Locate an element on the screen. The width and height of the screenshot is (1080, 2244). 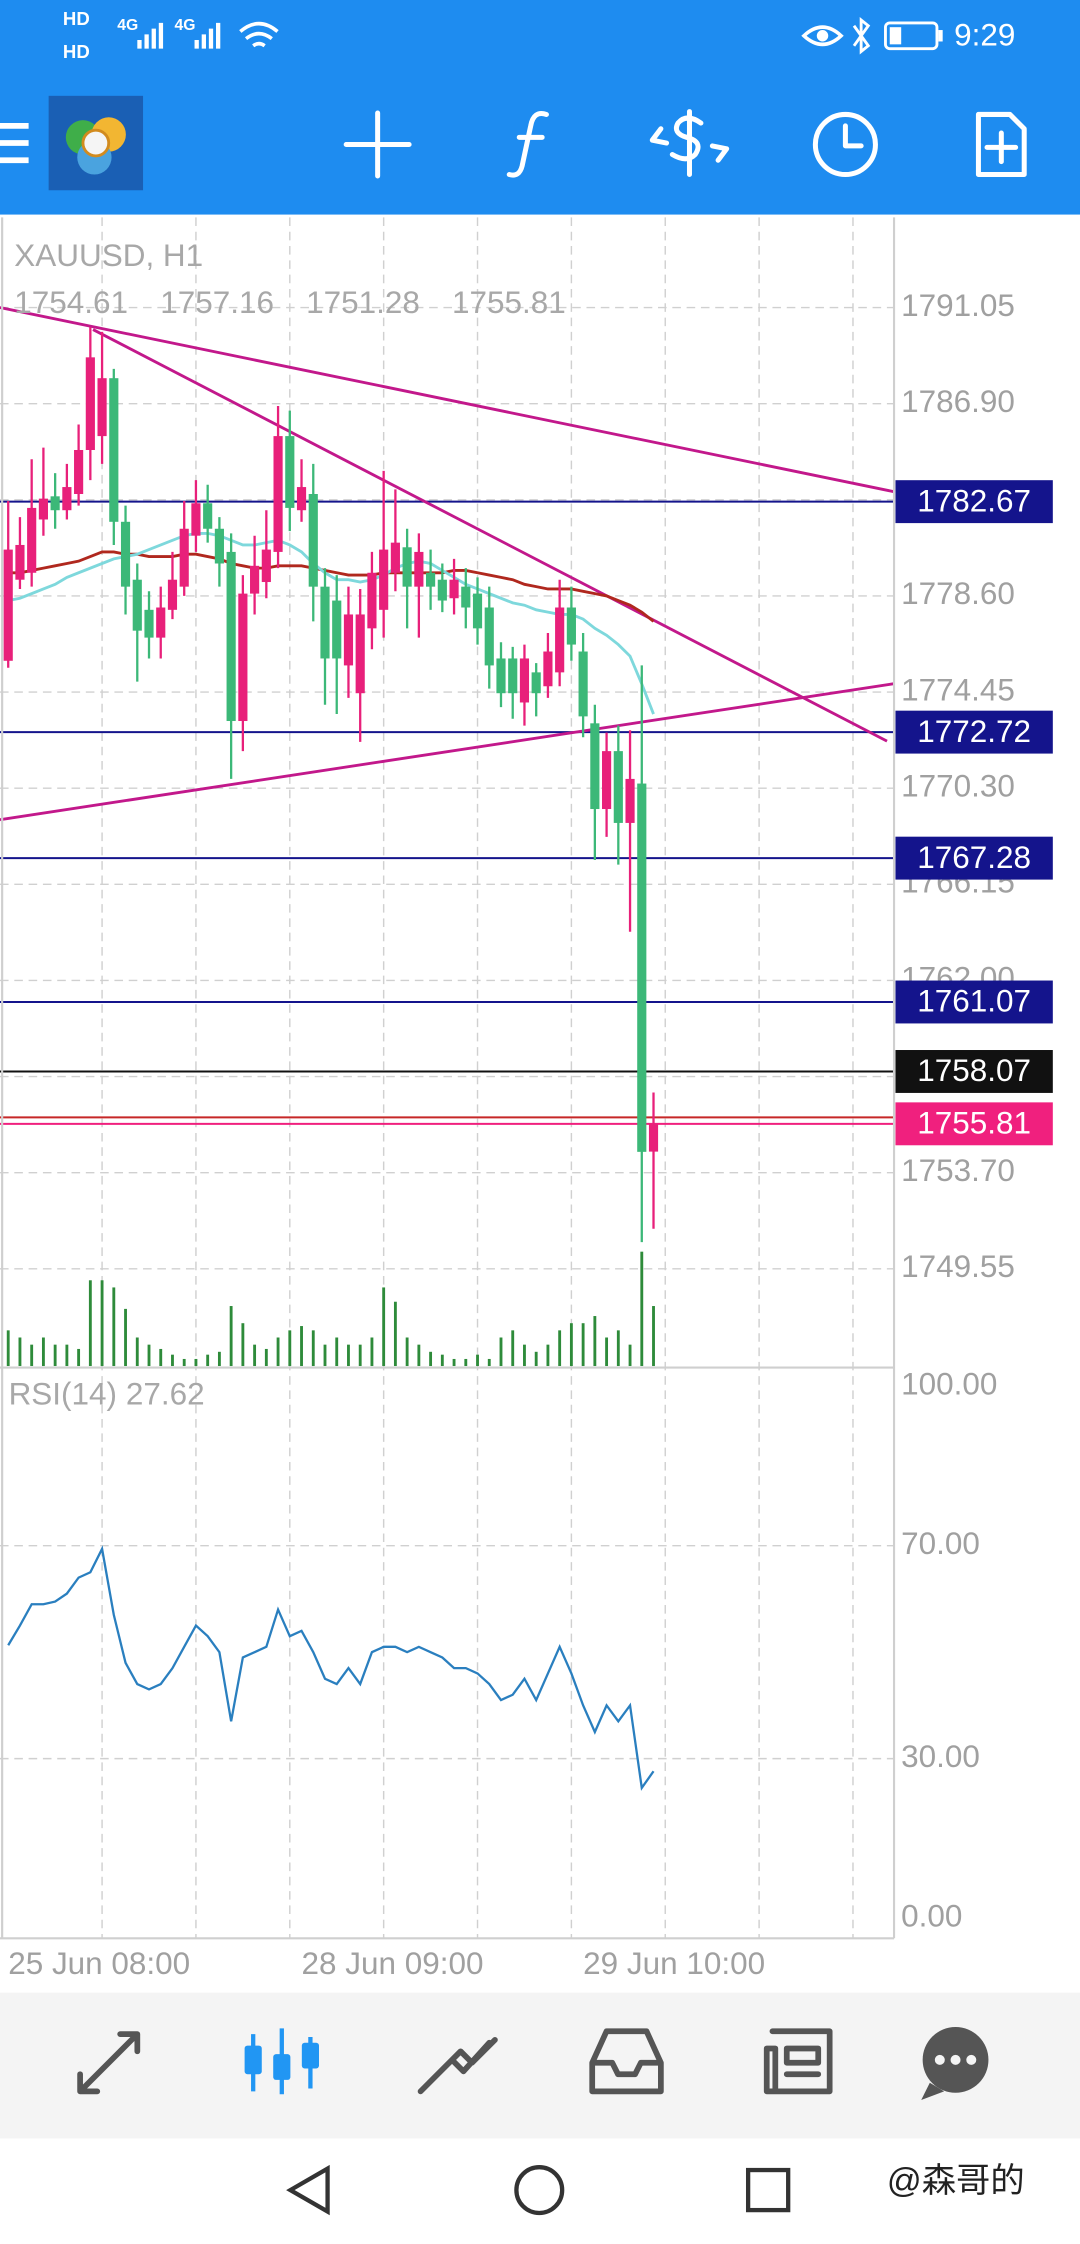
trade-tab is located at coordinates (109, 2063).